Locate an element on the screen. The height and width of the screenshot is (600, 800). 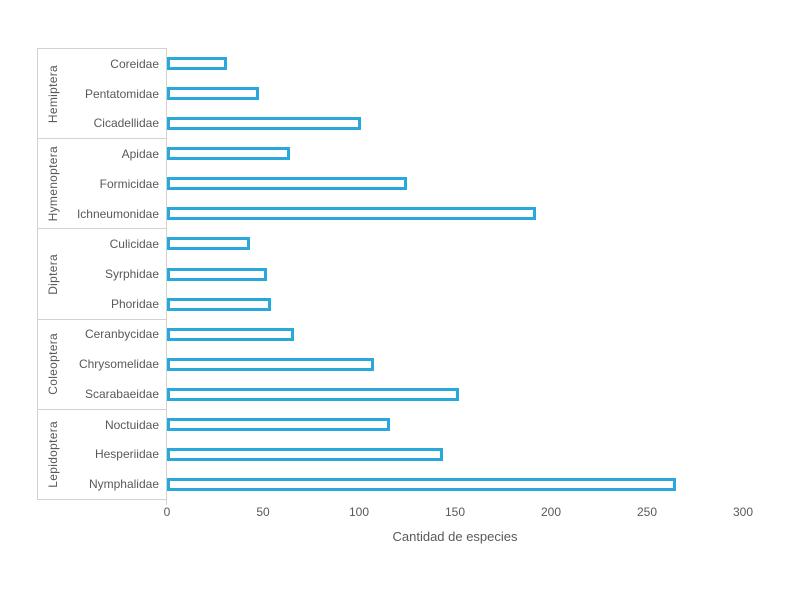
order-label: Coleoptera is located at coordinates (53, 364).